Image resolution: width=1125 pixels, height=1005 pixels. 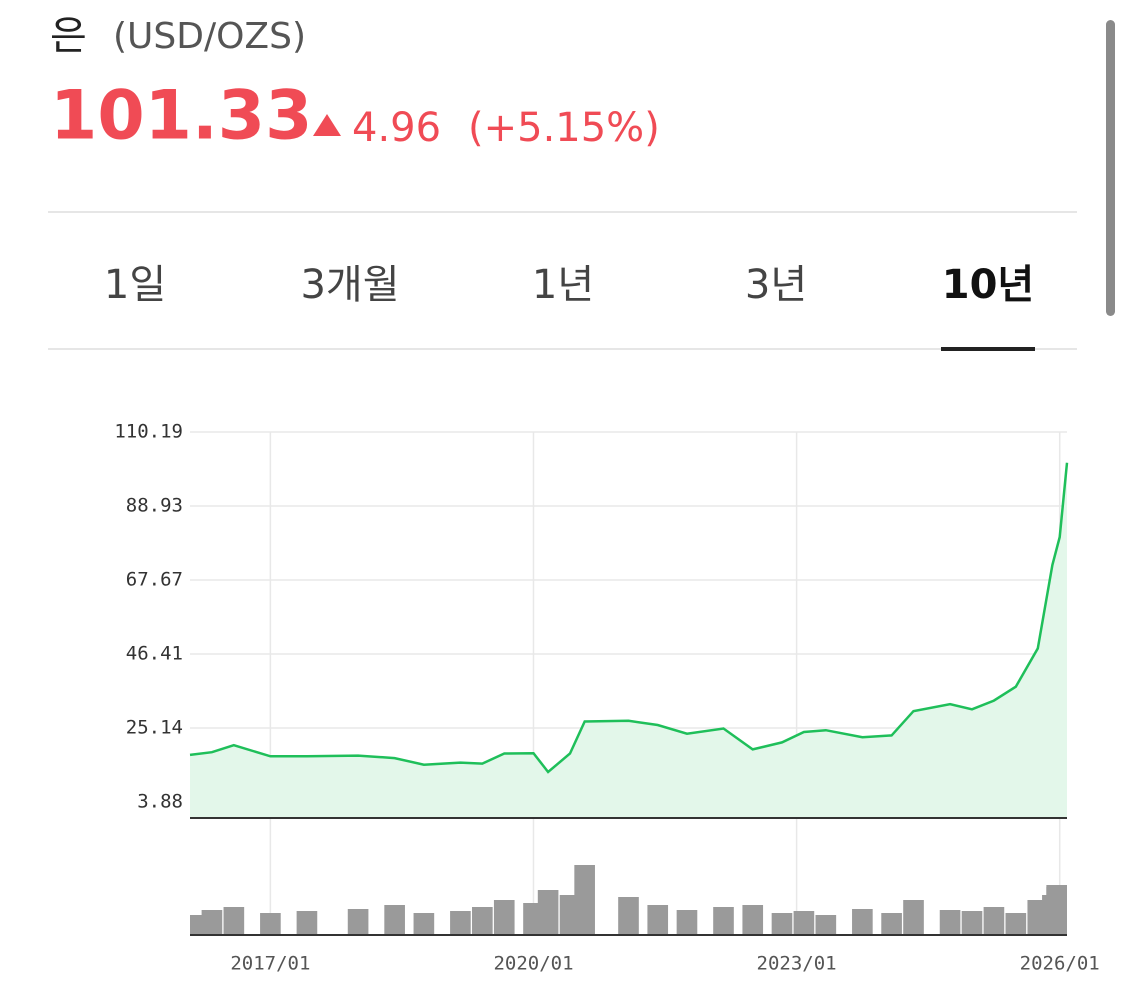 I want to click on x-tick-label: 2020/01, so click(x=533, y=964).